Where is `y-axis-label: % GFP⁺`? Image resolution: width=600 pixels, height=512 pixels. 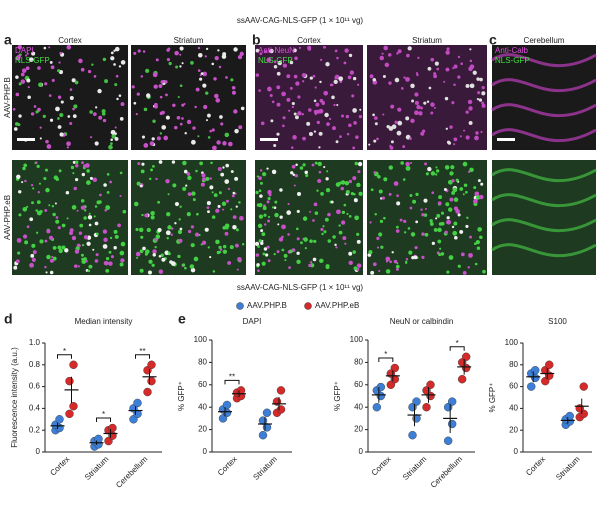 y-axis-label: % GFP⁺ is located at coordinates (492, 397).